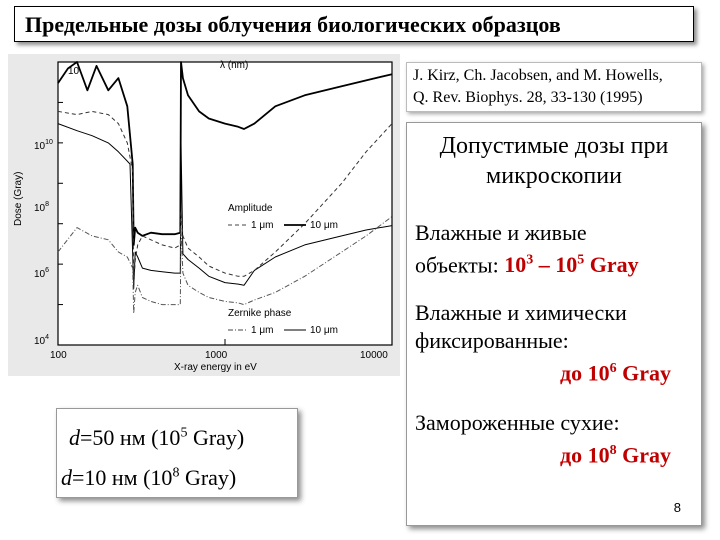 The image size is (720, 540). I want to click on legend-group-amplitude: Amplitude, so click(250, 208).